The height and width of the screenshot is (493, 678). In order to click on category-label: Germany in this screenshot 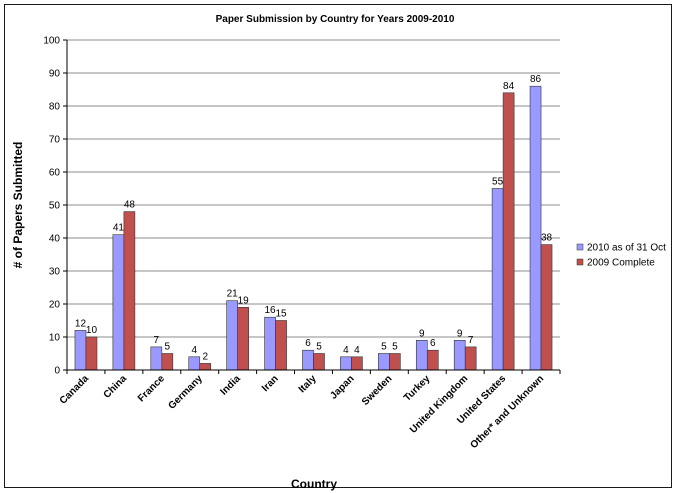, I will do `click(185, 392)`.